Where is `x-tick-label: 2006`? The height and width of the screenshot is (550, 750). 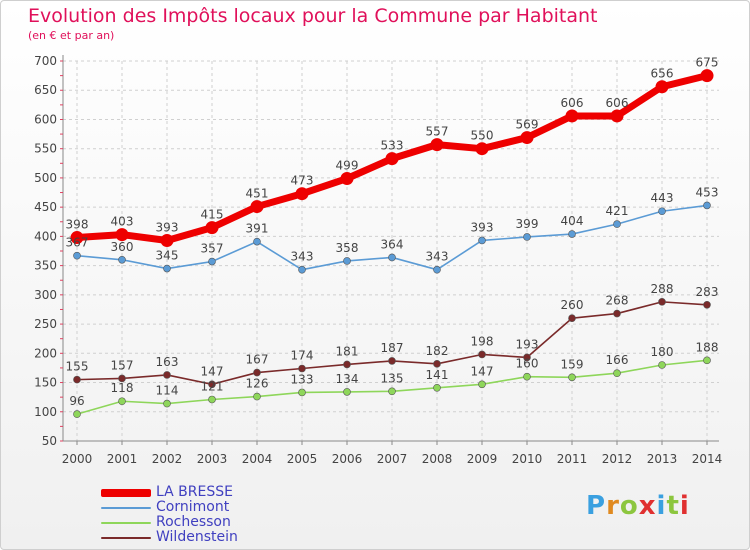
x-tick-label: 2006 is located at coordinates (347, 459).